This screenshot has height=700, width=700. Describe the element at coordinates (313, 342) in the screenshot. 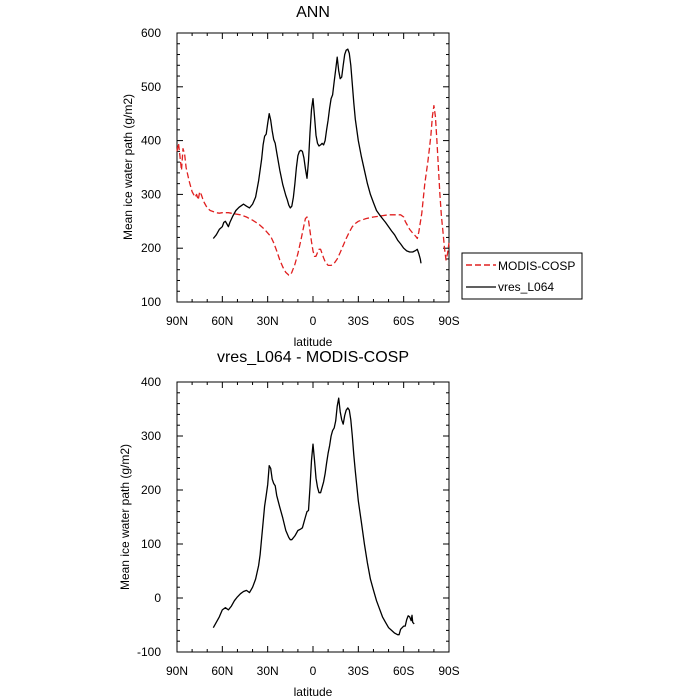

I see `top-x-axis-label: latitude` at that location.